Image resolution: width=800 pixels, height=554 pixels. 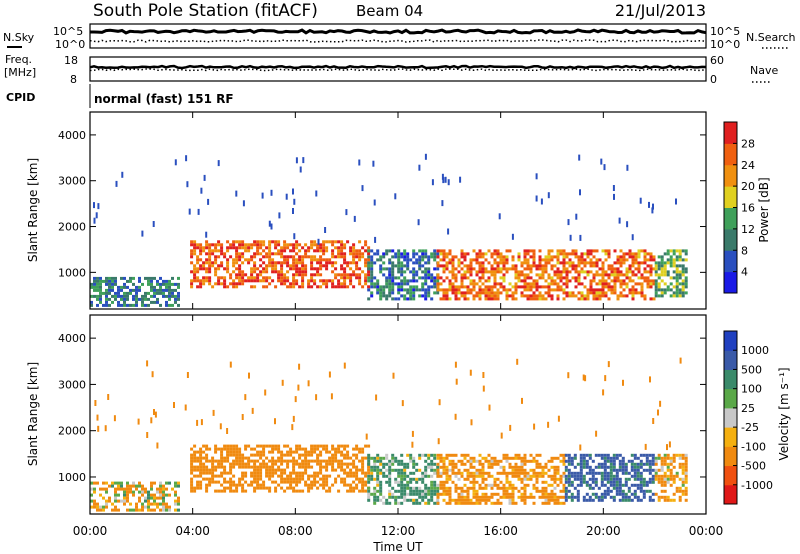 I want to click on nave-right-tick-top: 60, so click(x=717, y=60).